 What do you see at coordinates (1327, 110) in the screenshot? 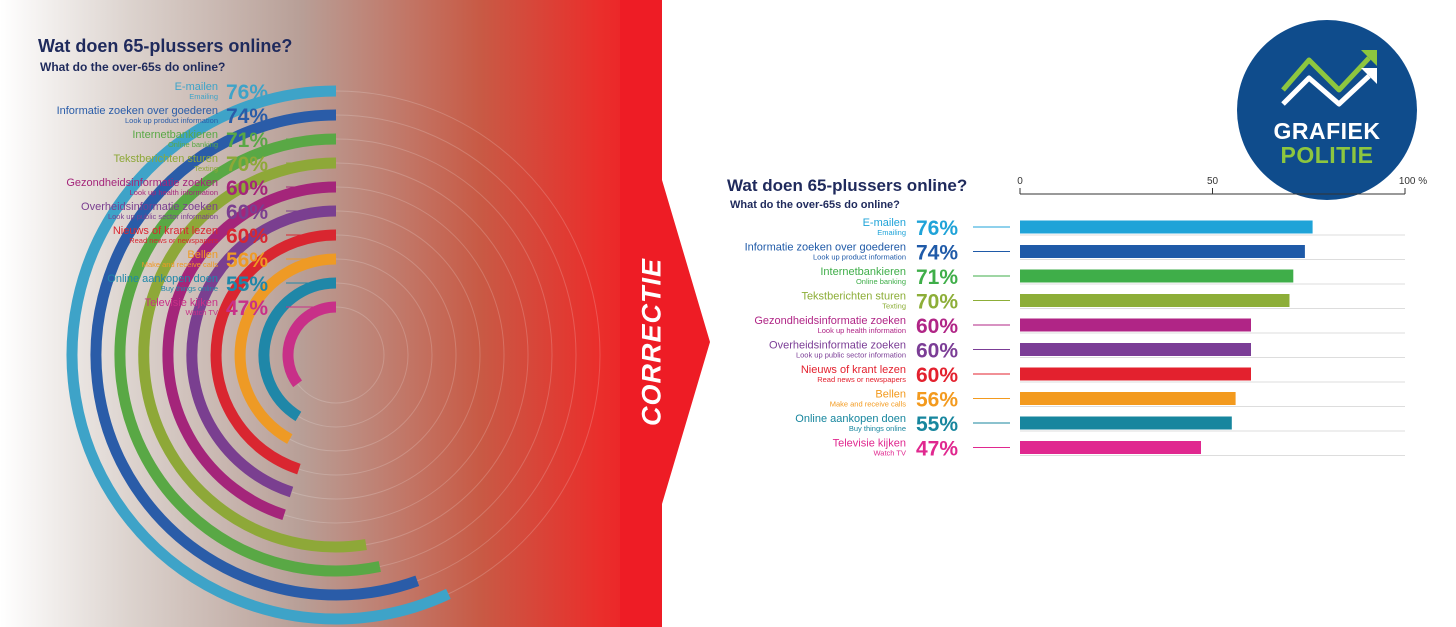
I see `grafiek-politie-logo: GRAFIEK POLITIE` at bounding box center [1327, 110].